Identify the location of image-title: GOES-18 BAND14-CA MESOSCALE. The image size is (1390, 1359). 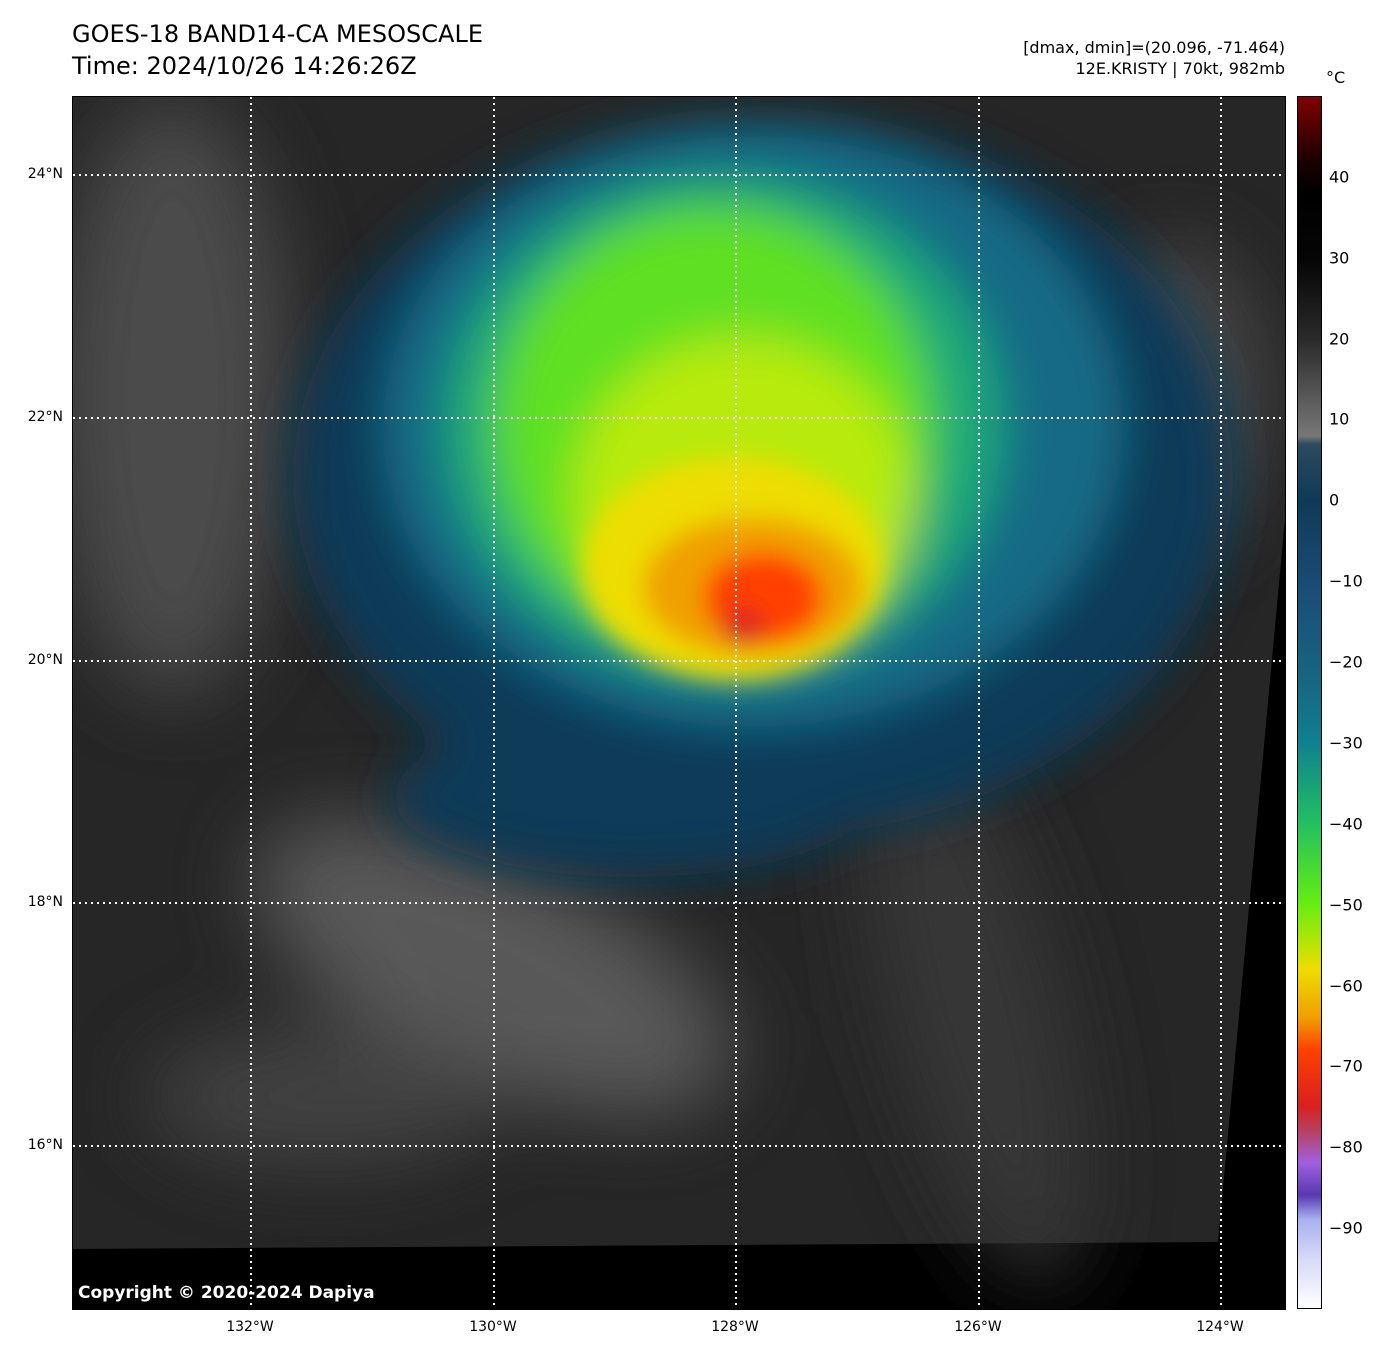
(277, 34).